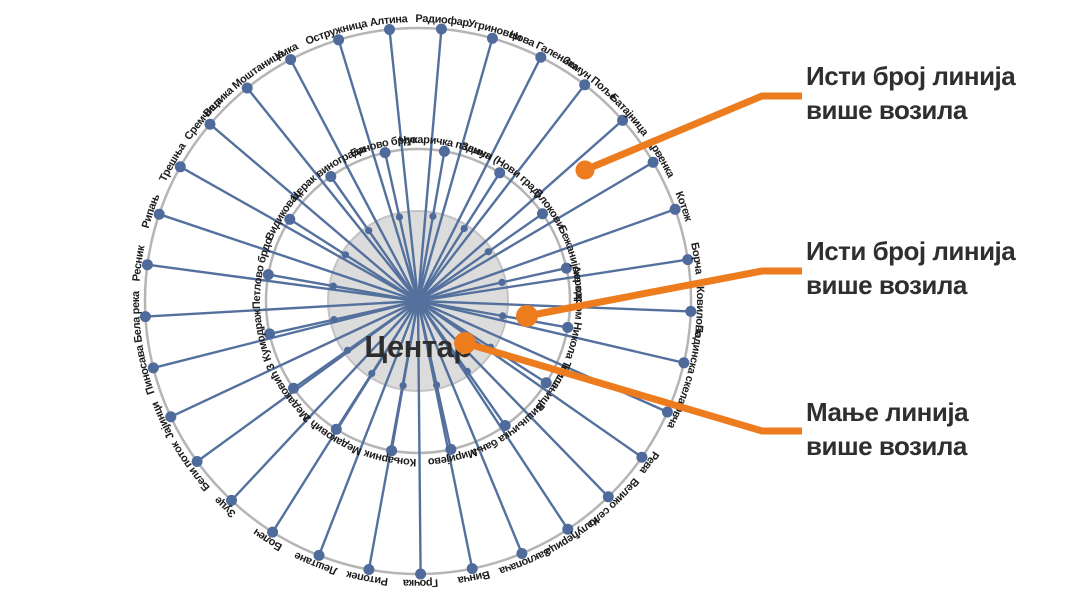  What do you see at coordinates (137, 316) in the screenshot?
I see `node-label: Бела река` at bounding box center [137, 316].